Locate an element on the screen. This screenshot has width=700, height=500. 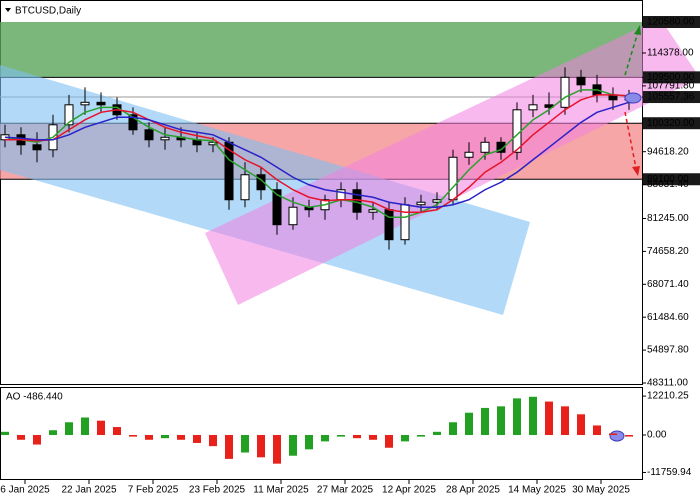
y-tick-label: 74658.20 is located at coordinates (668, 251).